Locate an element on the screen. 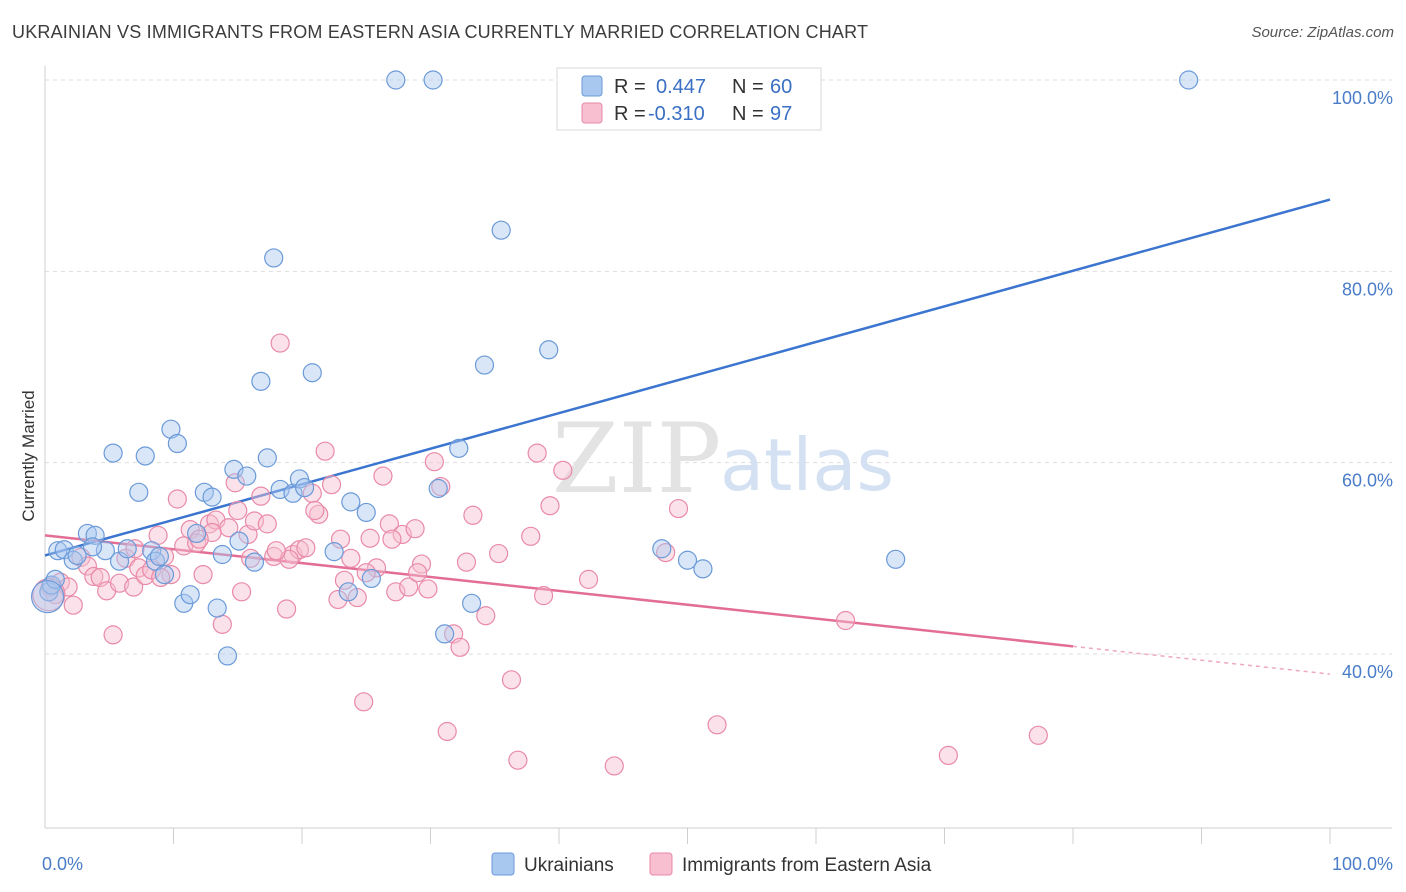 The height and width of the screenshot is (892, 1406). legend: R = 0.447 N = 60 R = -0.310 N = 97 is located at coordinates (689, 99).